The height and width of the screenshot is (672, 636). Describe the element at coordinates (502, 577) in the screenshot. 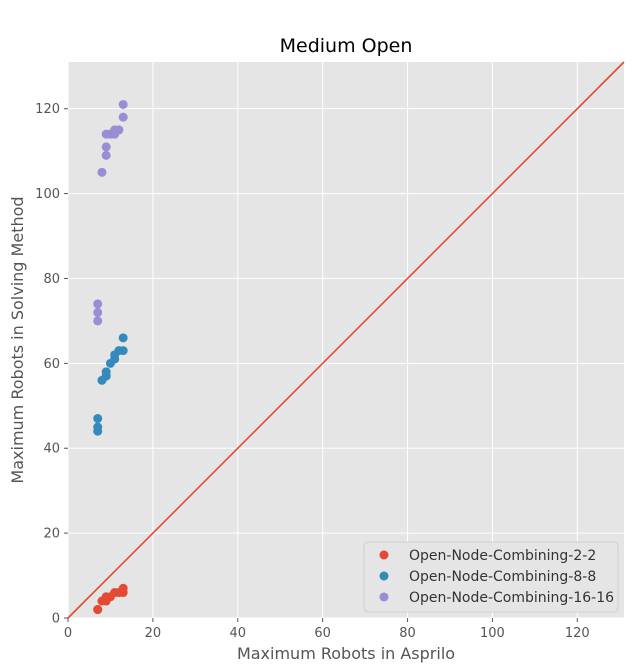

I see `legend-label-8-8: Open-Node-Combining-8-8` at that location.